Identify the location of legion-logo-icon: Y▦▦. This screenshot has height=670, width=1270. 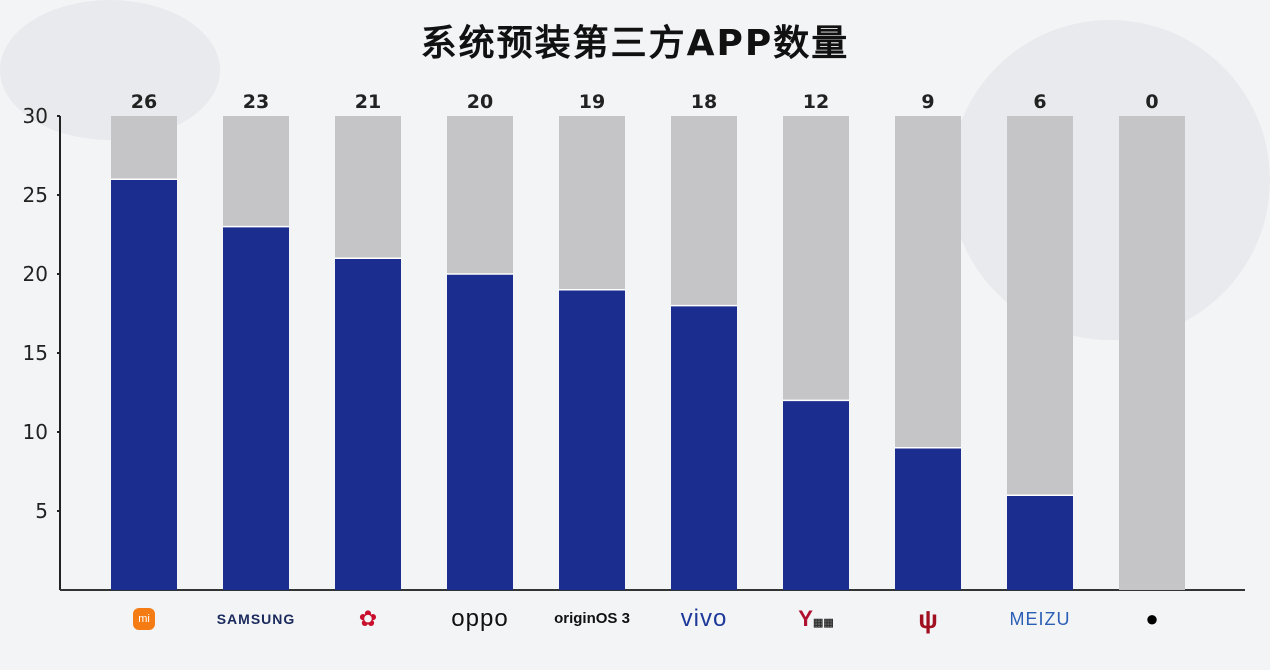
(816, 618).